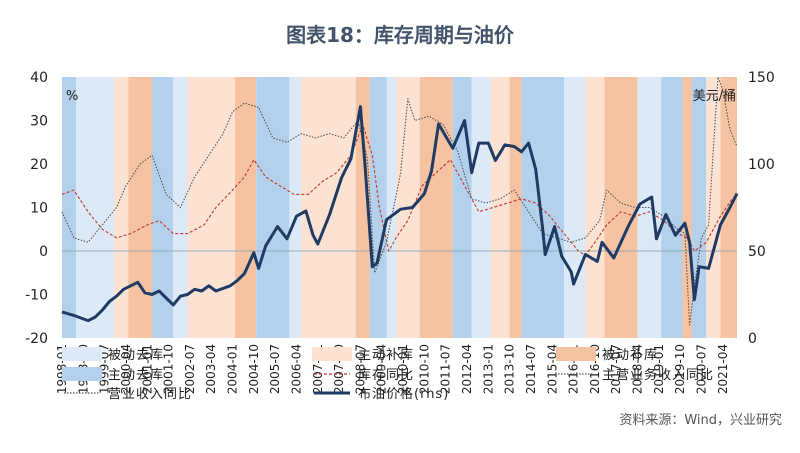  Describe the element at coordinates (169, 369) in the screenshot. I see `x-tick-label: 2001-10` at that location.